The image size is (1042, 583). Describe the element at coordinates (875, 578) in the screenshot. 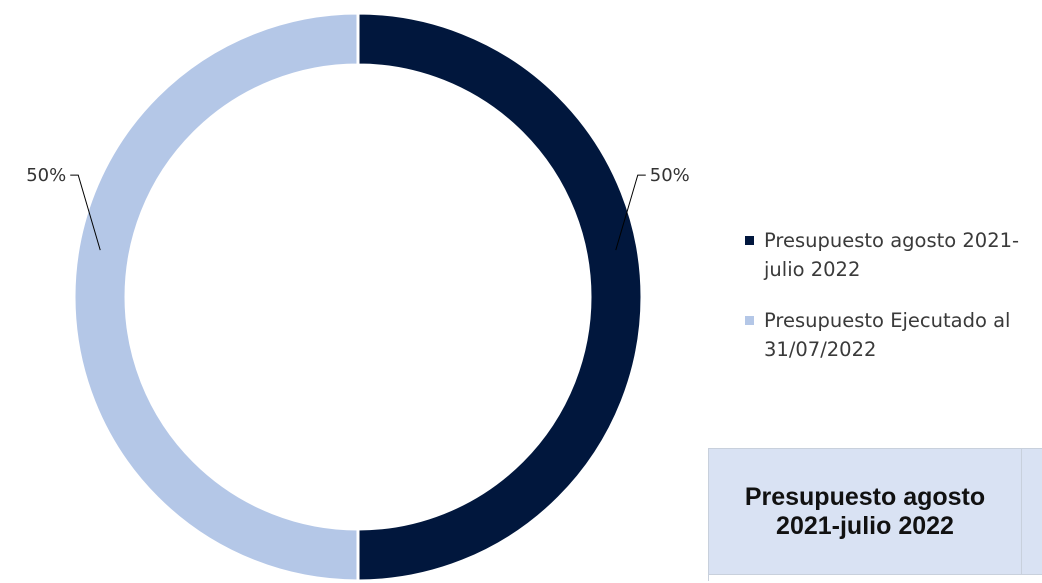

I see `table-row` at that location.